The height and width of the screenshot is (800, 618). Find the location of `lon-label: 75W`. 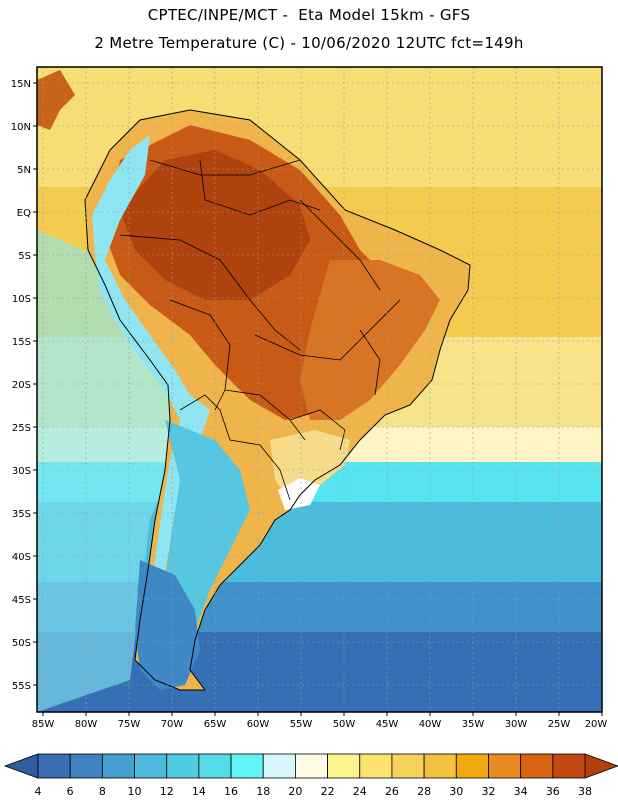

lon-label: 75W is located at coordinates (129, 724).